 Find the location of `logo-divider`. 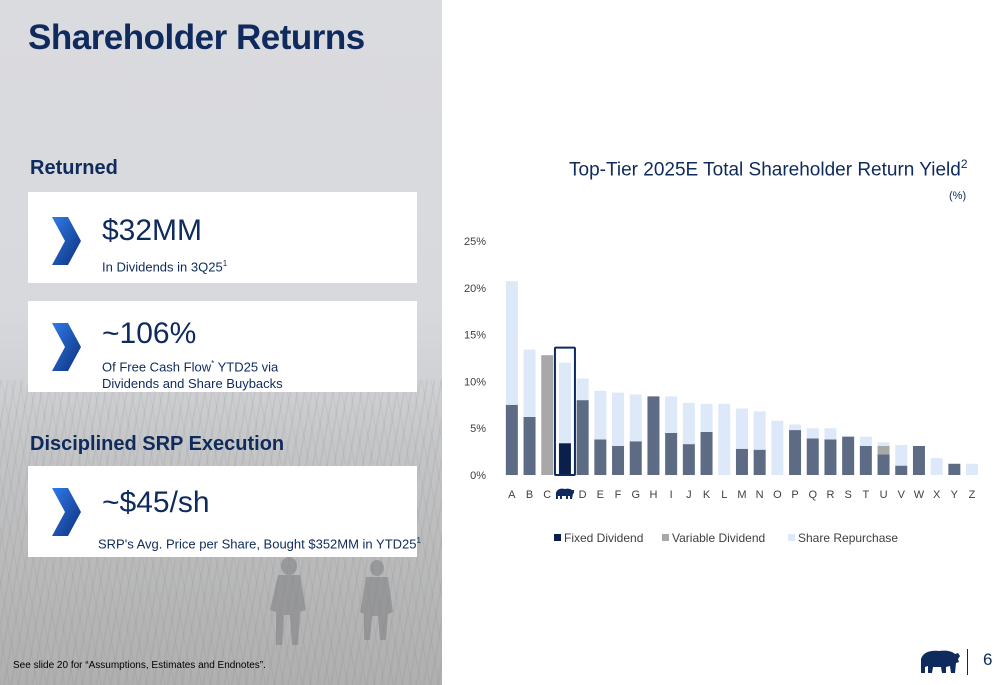

logo-divider is located at coordinates (967, 662).